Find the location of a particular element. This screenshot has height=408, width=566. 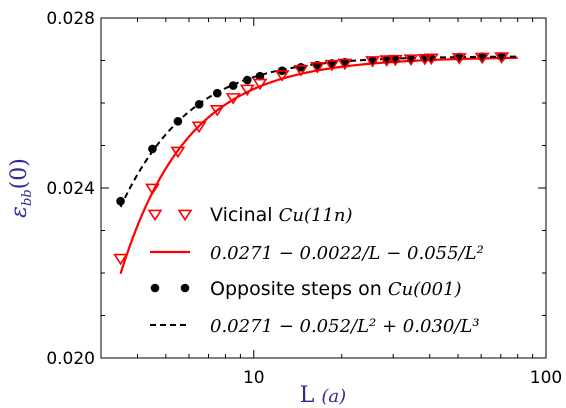

x-tick-label: 100 is located at coordinates (546, 378).